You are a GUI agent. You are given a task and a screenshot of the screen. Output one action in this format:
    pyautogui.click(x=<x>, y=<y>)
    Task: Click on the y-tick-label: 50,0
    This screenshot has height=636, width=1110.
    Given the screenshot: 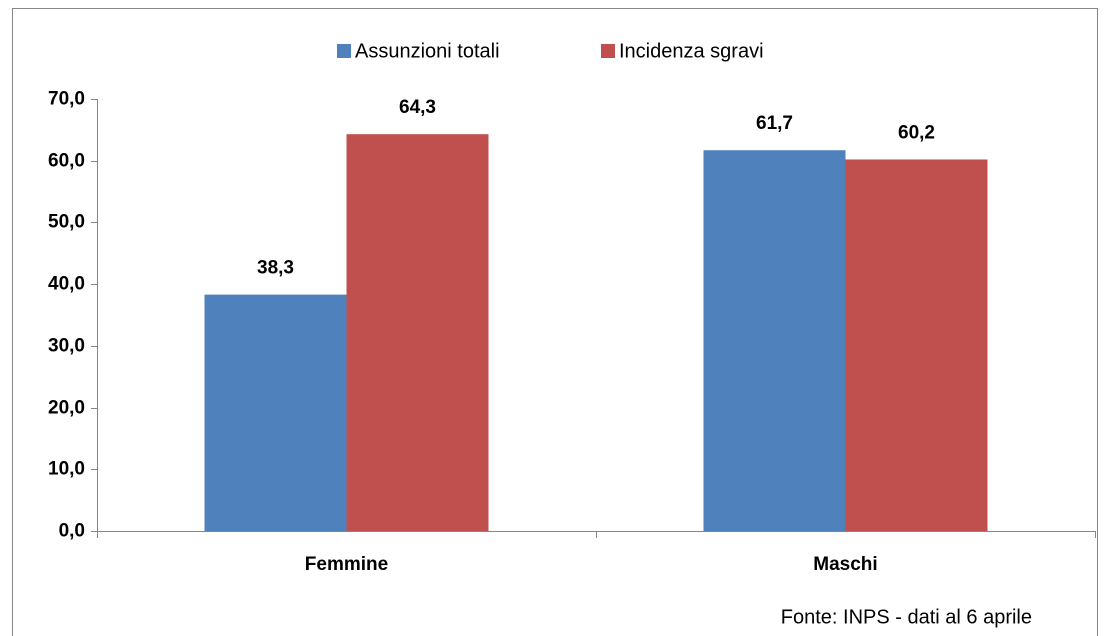 What is the action you would take?
    pyautogui.click(x=66, y=222)
    